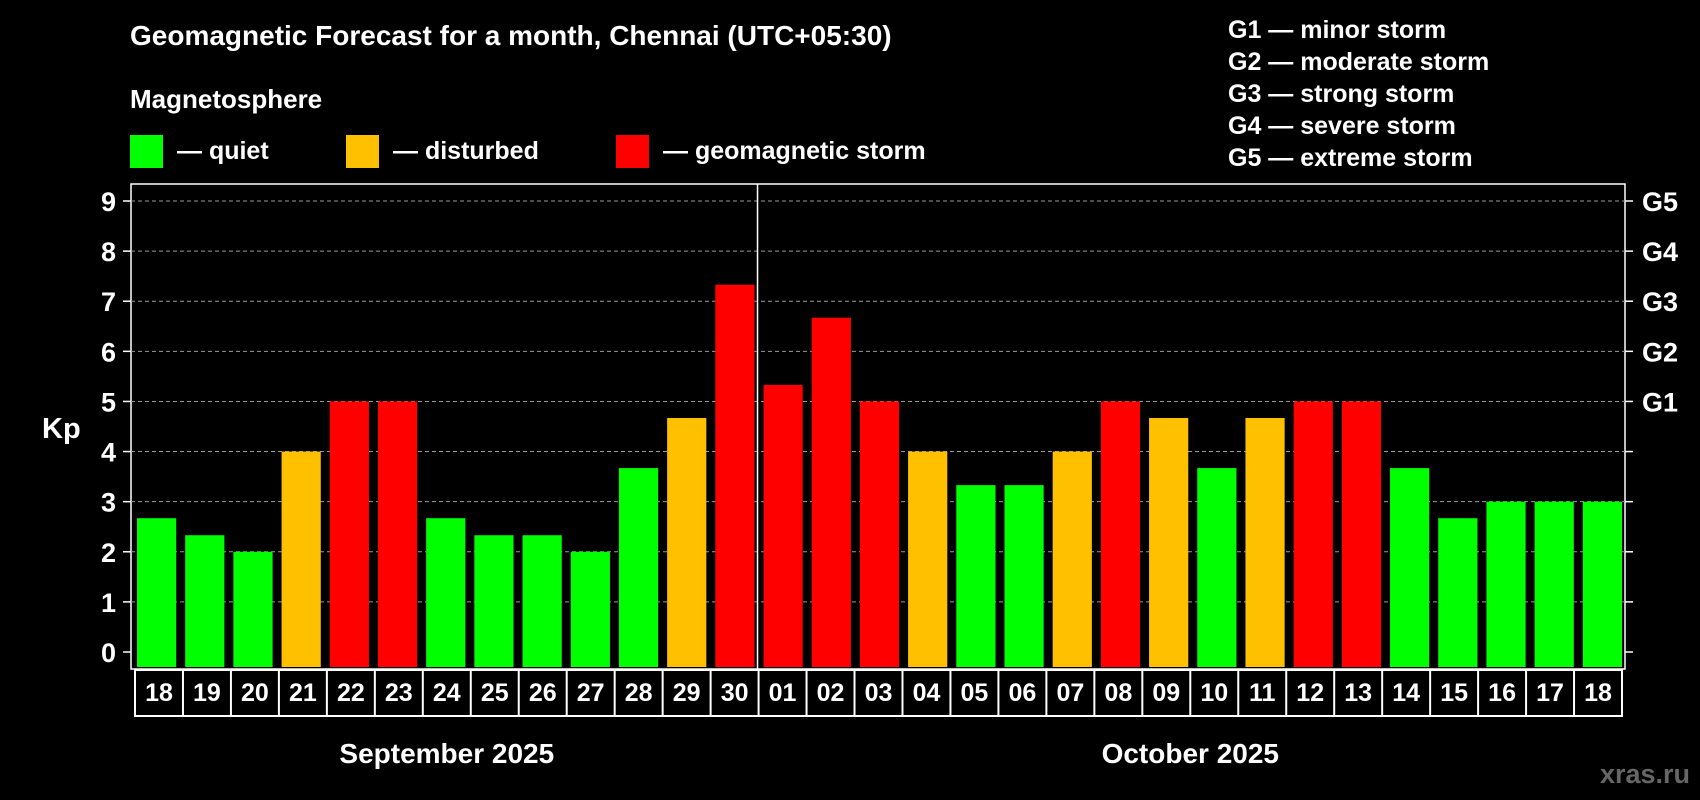 This screenshot has height=800, width=1700. Describe the element at coordinates (1310, 693) in the screenshot. I see `x-tick-label: 12` at that location.